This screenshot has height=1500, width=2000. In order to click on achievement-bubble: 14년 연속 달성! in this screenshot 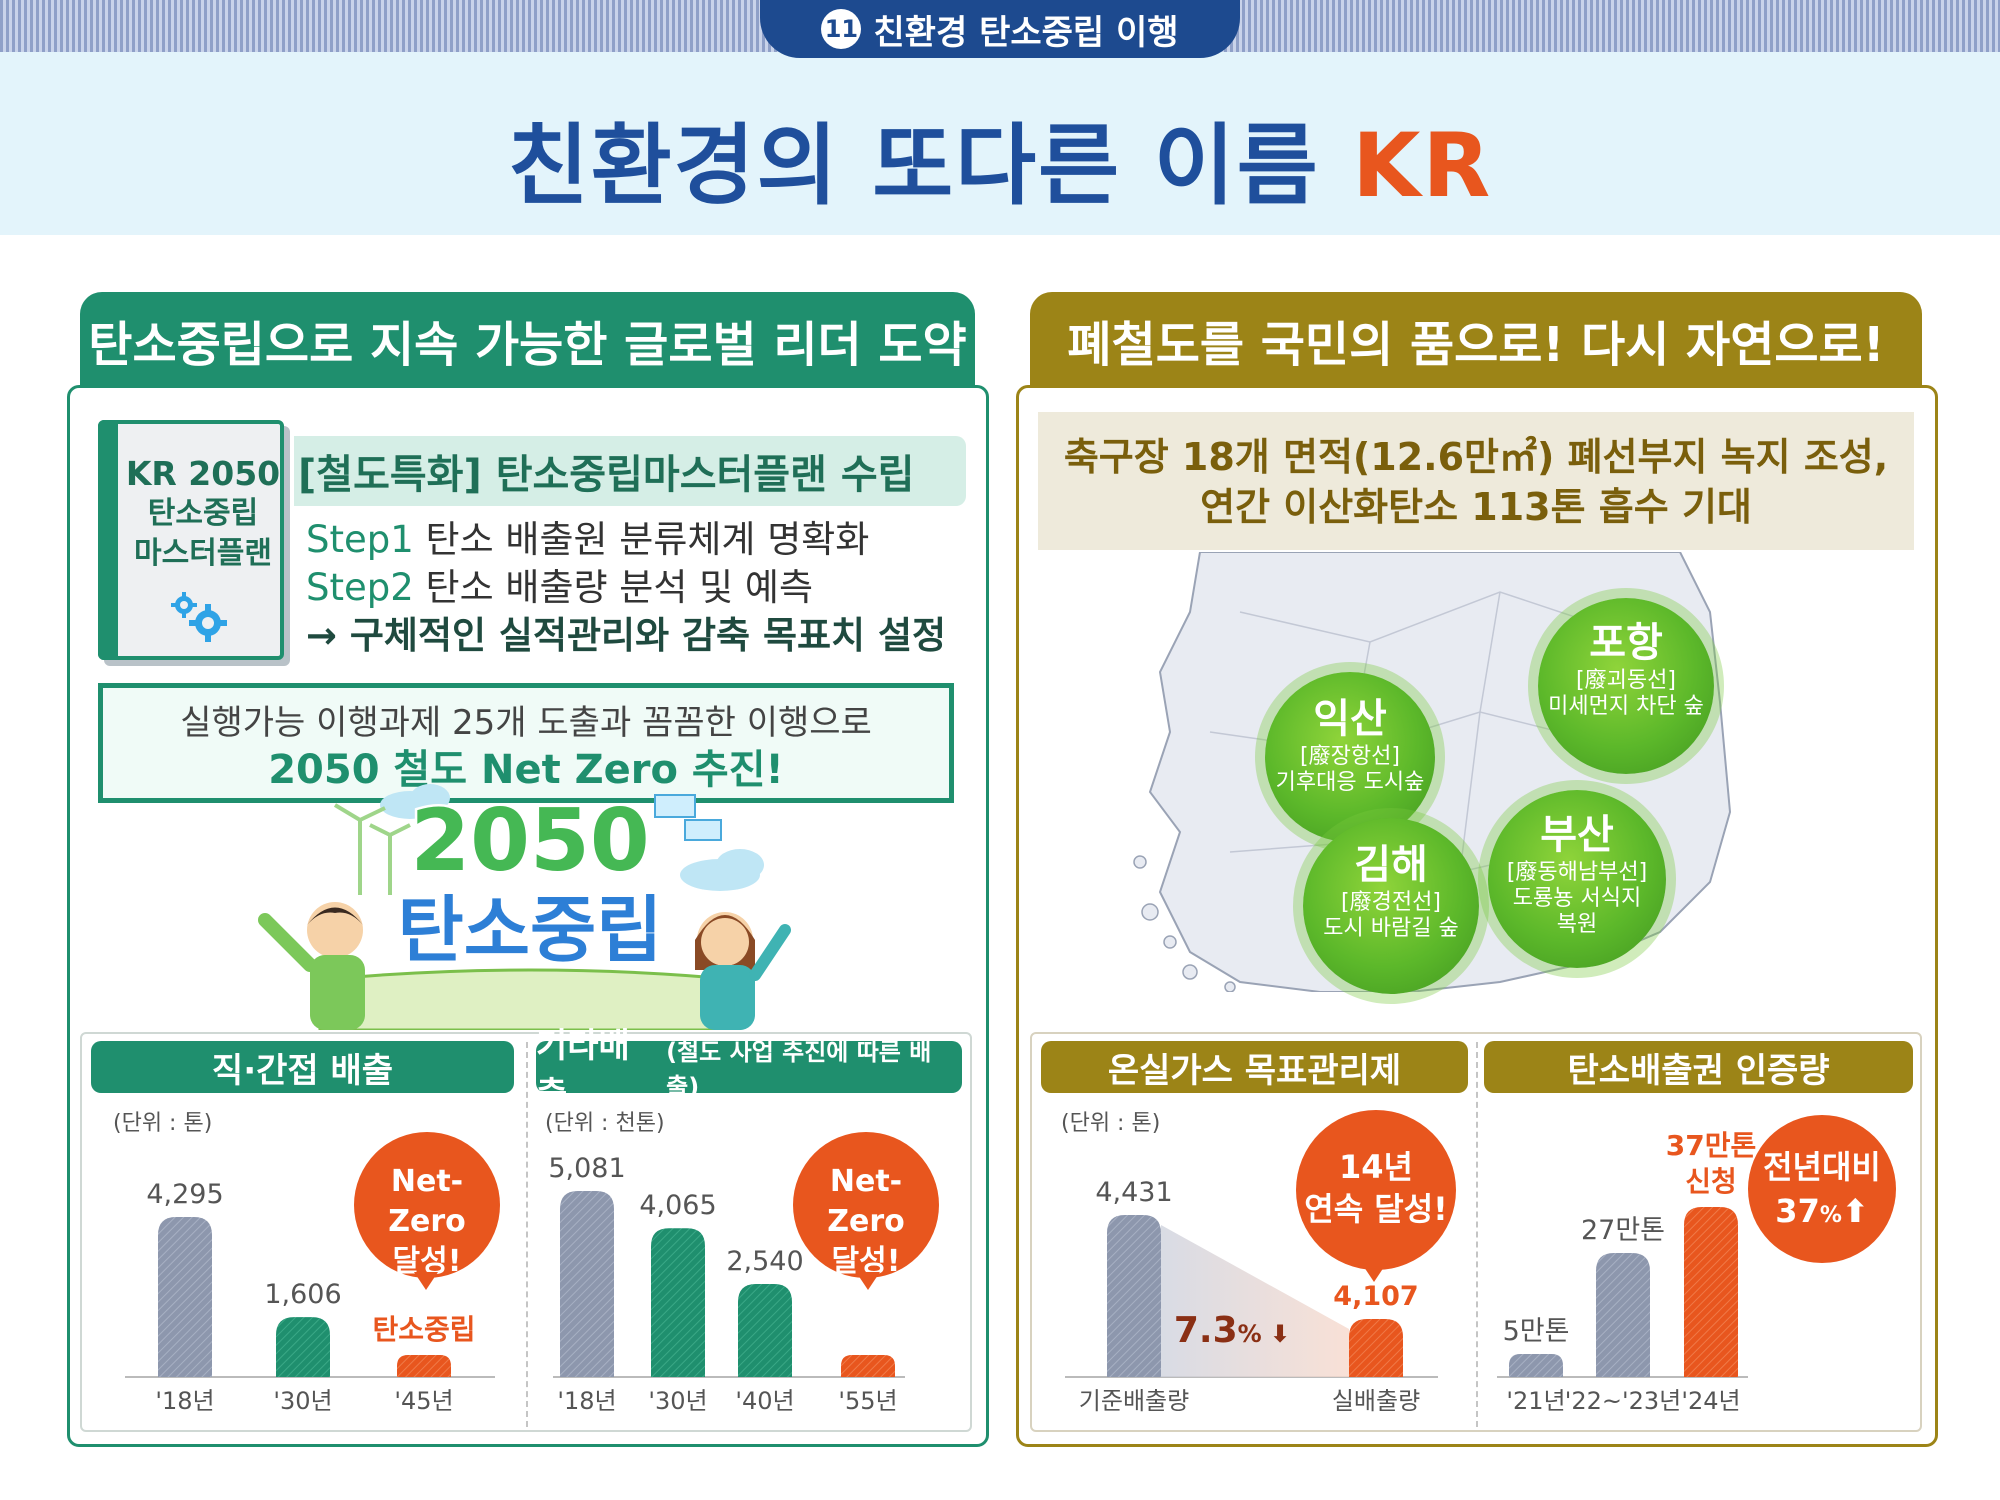, I will do `click(1376, 1190)`.